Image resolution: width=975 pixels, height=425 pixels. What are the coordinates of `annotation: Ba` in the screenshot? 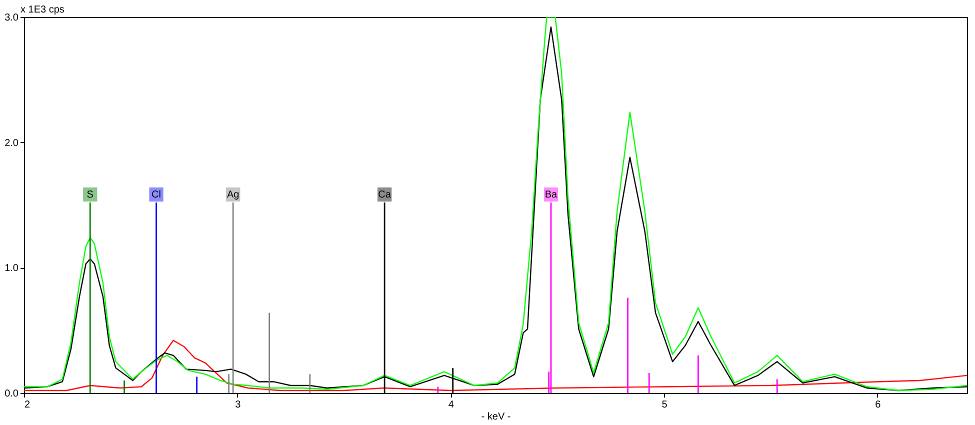 It's located at (551, 194).